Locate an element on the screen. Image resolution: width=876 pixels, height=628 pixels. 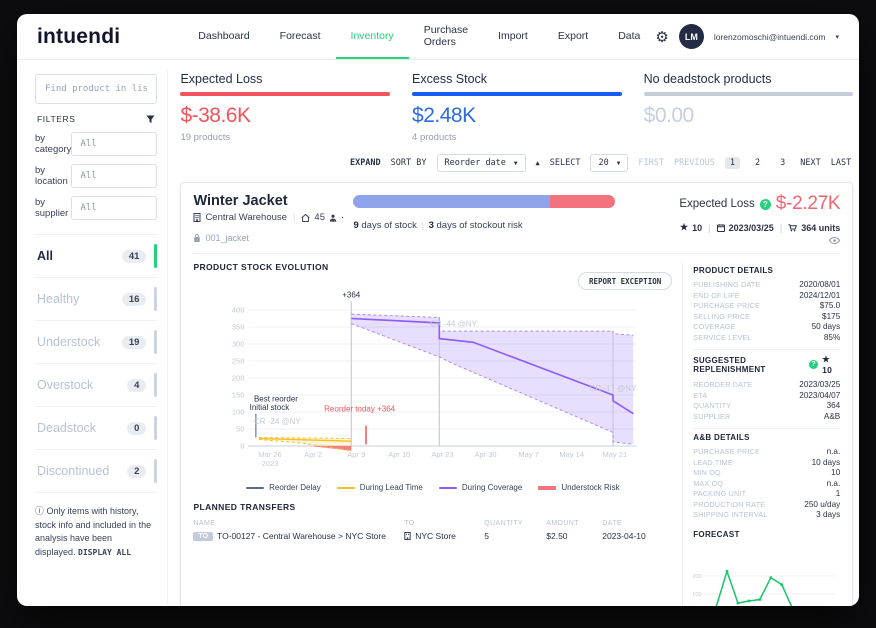
pagination-page-1: 1 is located at coordinates (732, 163).